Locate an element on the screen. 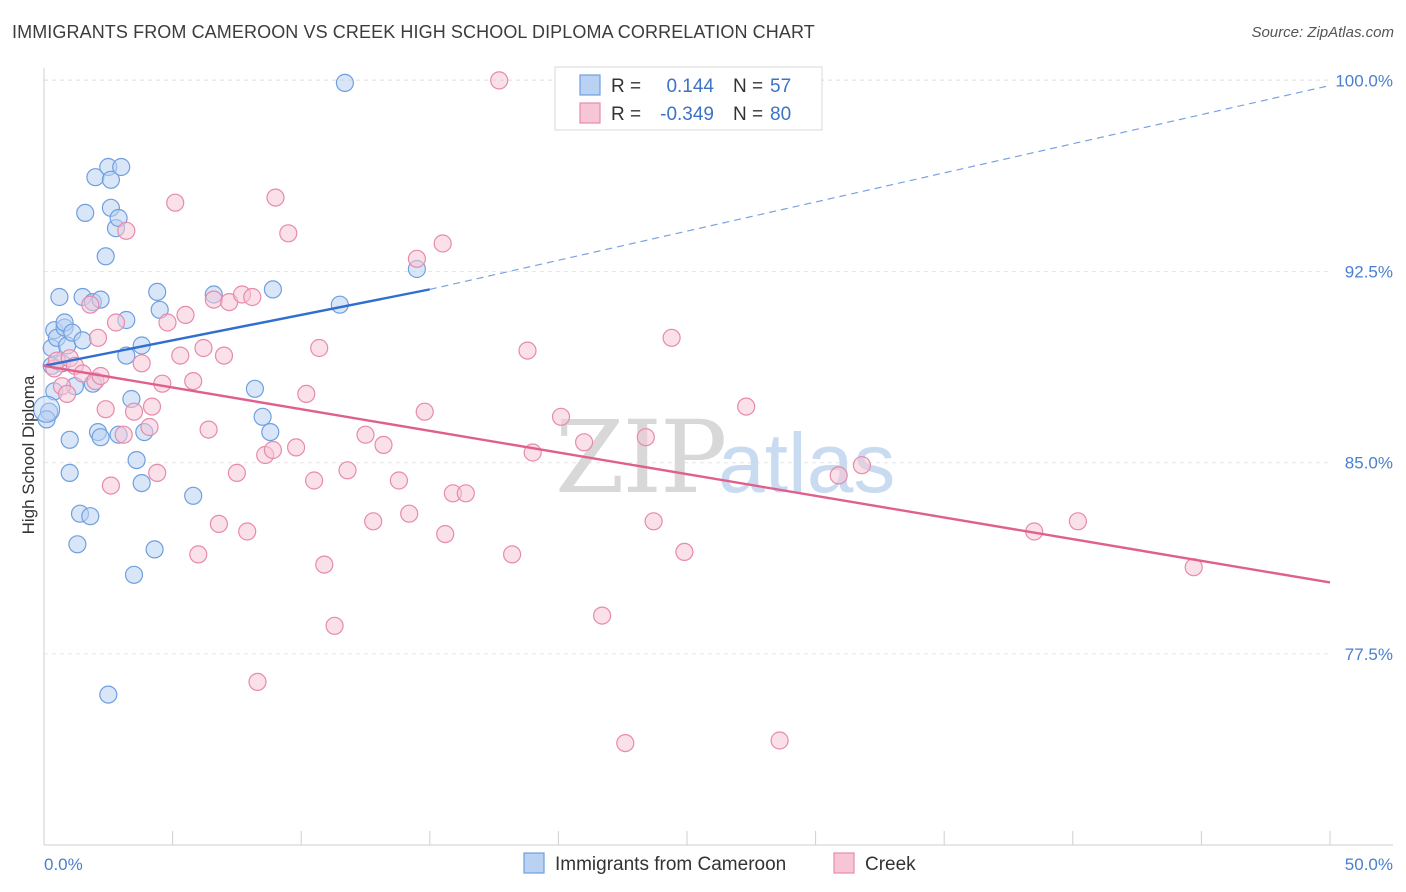 This screenshot has width=1406, height=892. bottom-legend-swatch-creek is located at coordinates (844, 863).